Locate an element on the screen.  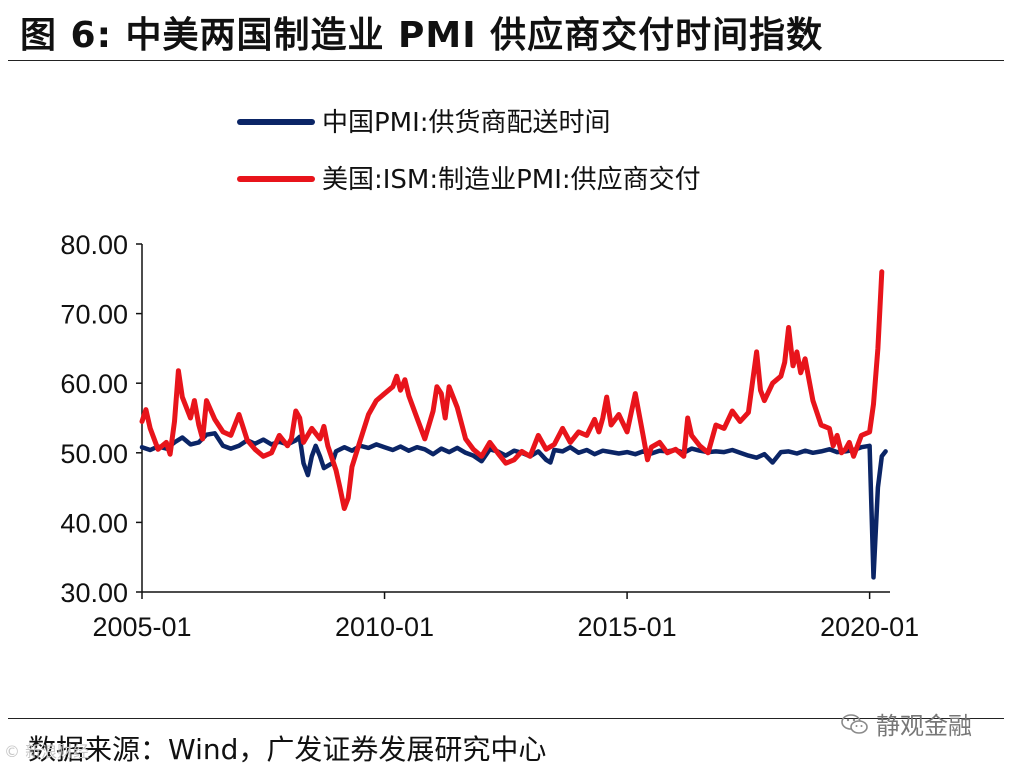
series-line-china is located at coordinates (513, 505).